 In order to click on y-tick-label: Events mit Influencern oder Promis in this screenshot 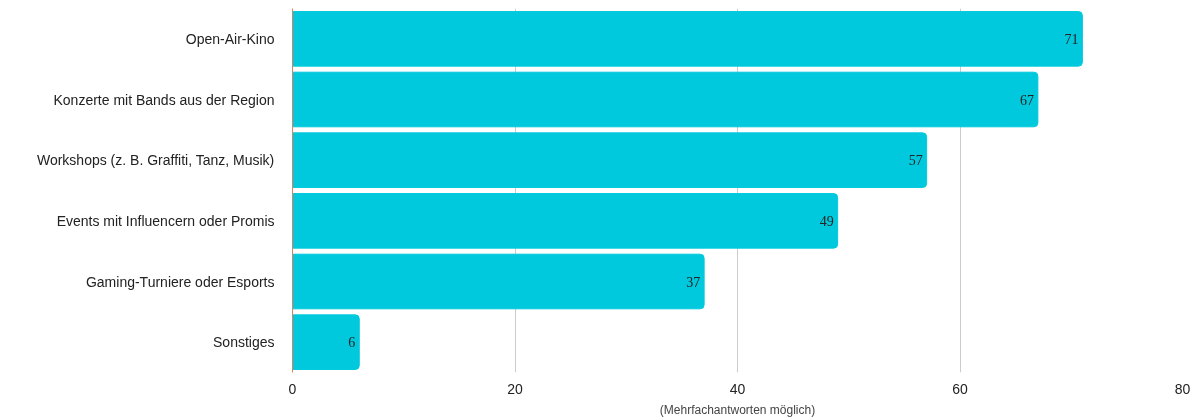, I will do `click(165, 220)`.